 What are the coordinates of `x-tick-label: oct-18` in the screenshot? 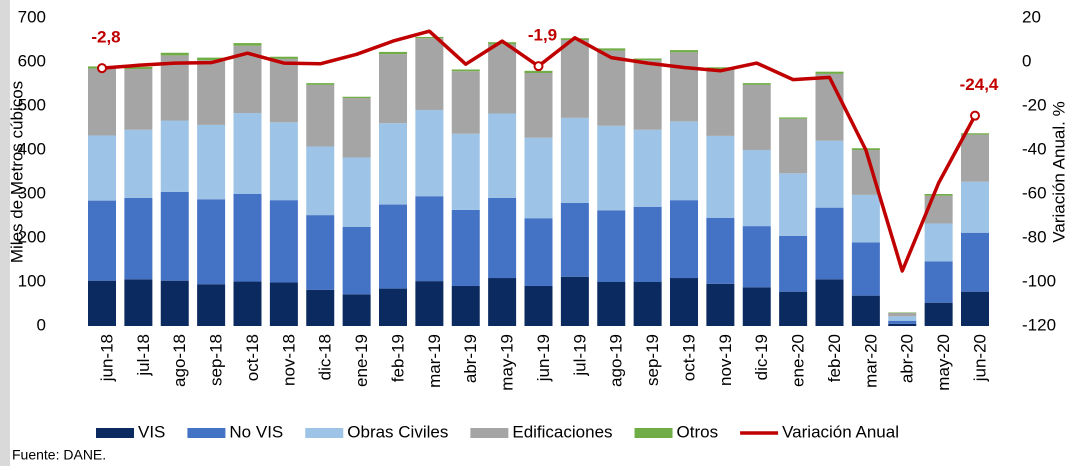 It's located at (252, 357).